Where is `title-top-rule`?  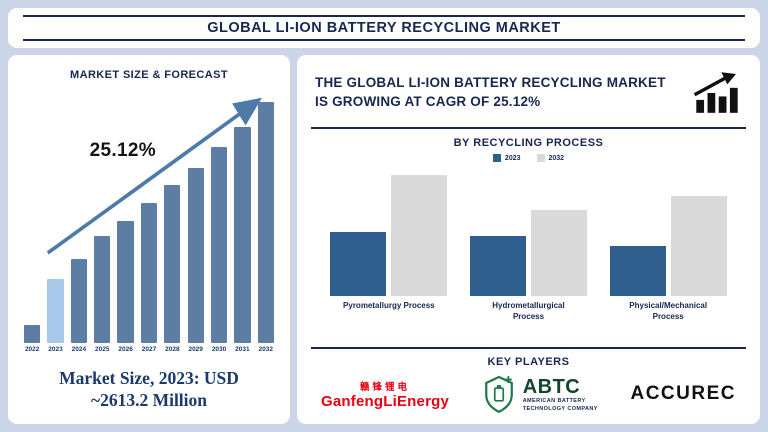
title-top-rule is located at coordinates (384, 16).